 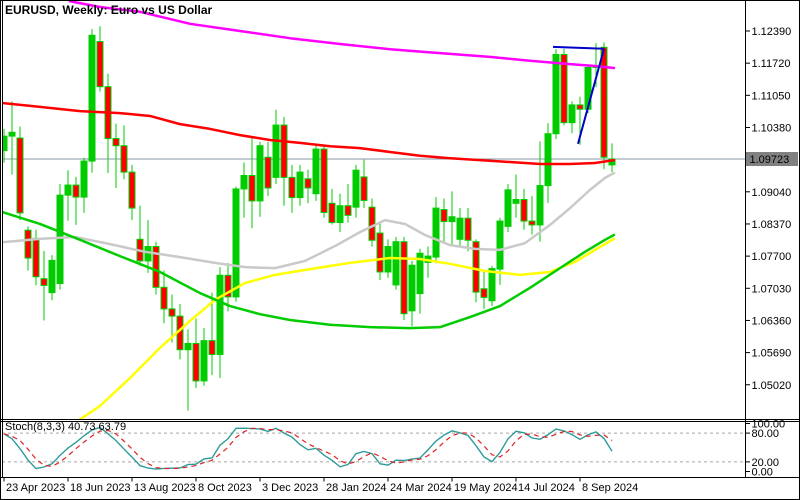 I want to click on moving-average-ma-magenta, so click(x=342, y=35).